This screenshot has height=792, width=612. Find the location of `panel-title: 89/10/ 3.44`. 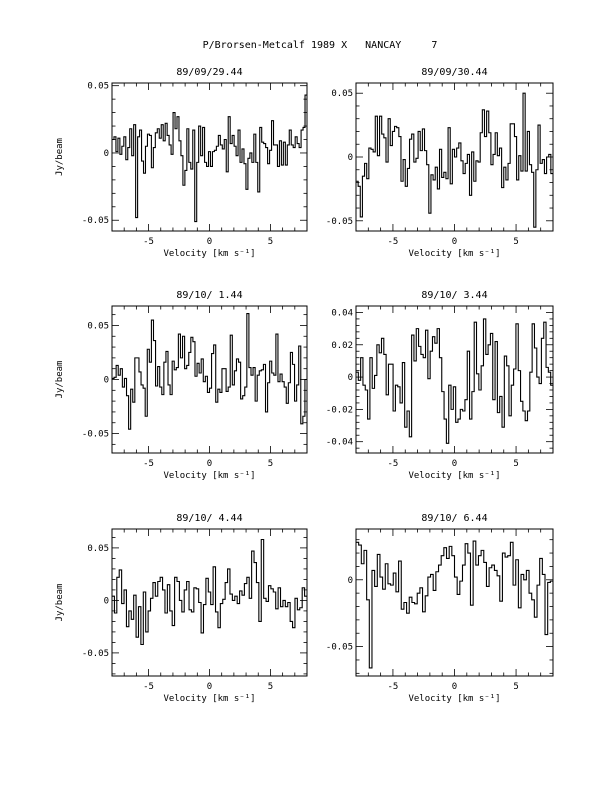

panel-title: 89/10/ 3.44 is located at coordinates (454, 295).